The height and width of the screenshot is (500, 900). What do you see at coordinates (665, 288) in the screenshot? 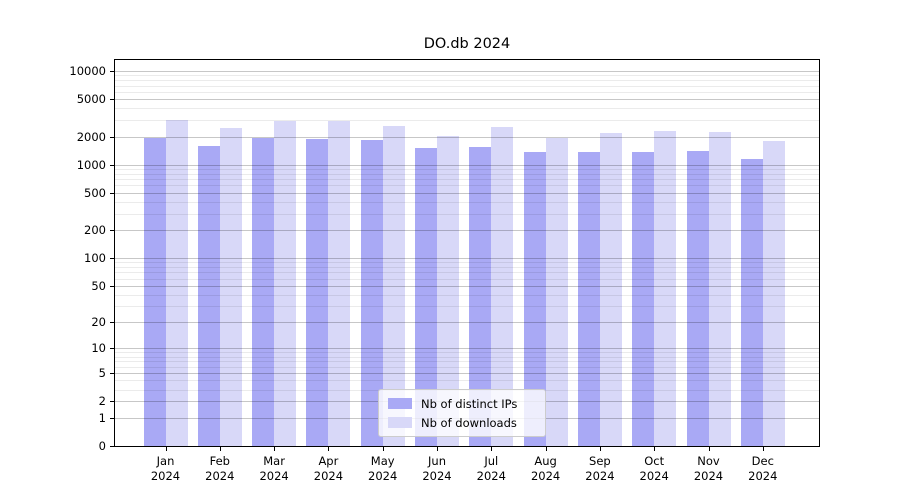
I see `bar-downloads-oct` at bounding box center [665, 288].